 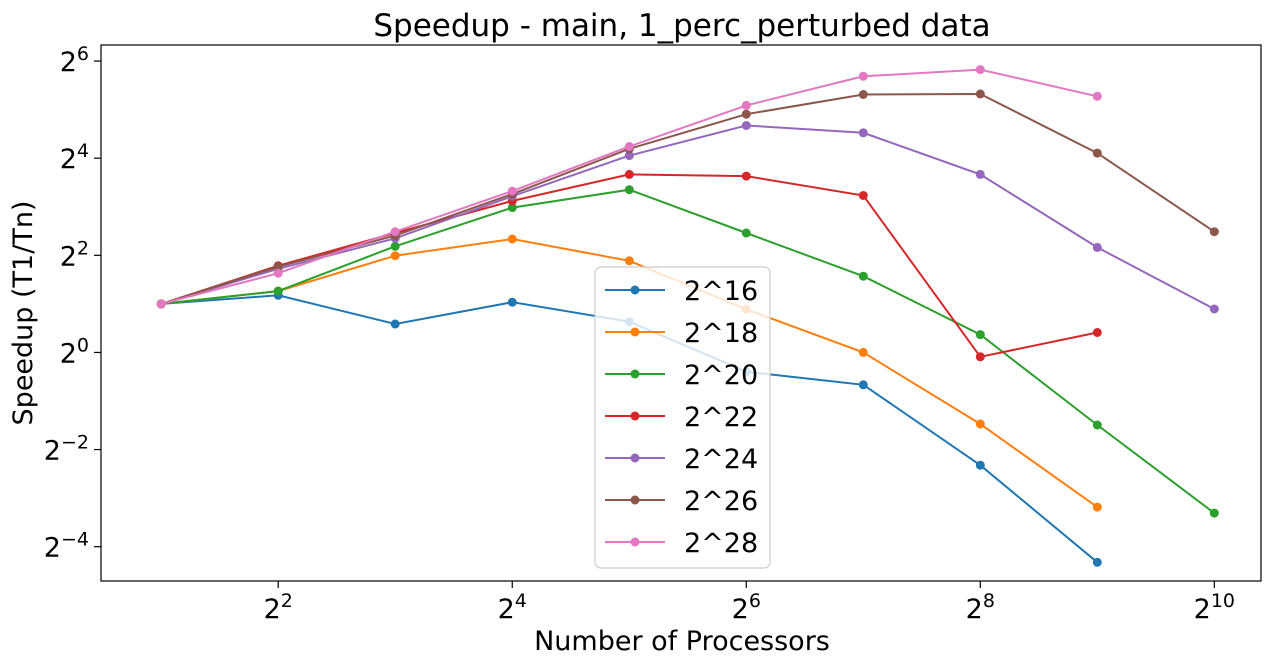 What do you see at coordinates (863, 385) in the screenshot?
I see `data-point-2^16-128` at bounding box center [863, 385].